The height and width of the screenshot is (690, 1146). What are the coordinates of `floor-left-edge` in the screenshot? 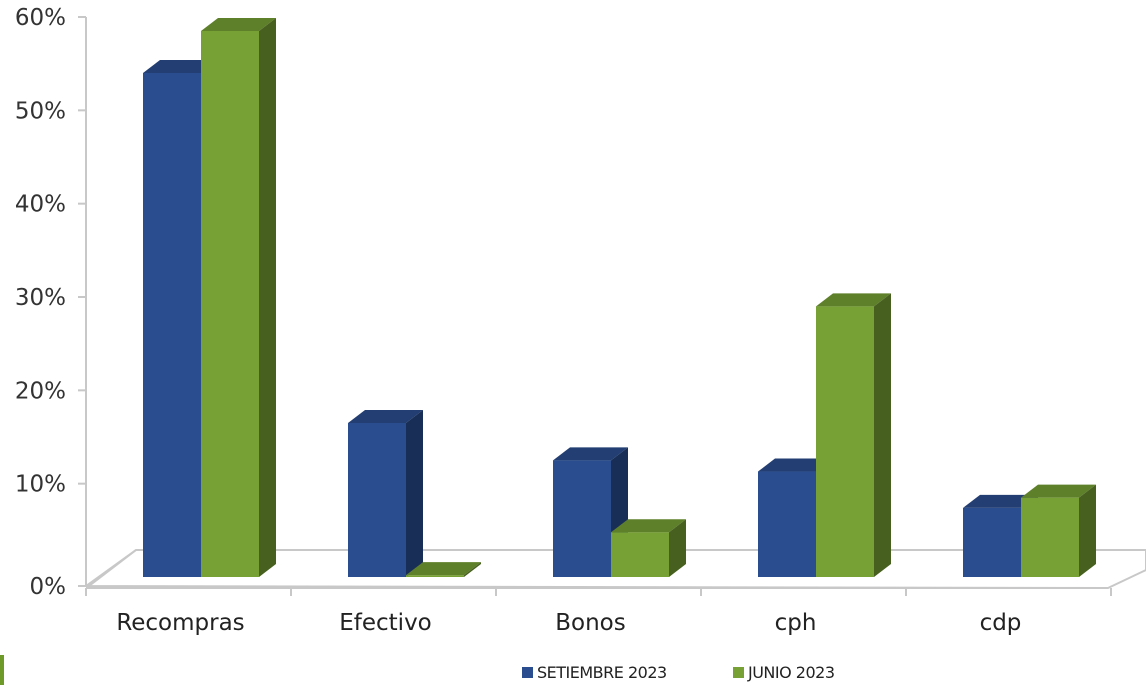 It's located at (112, 568).